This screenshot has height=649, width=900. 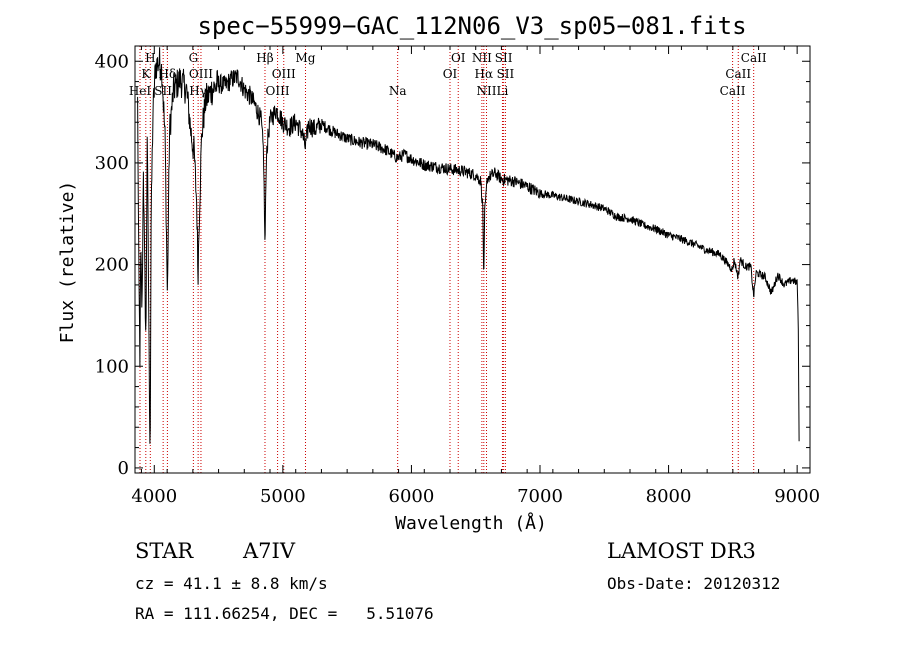 What do you see at coordinates (123, 468) in the screenshot?
I see `y-tick-label: 0` at bounding box center [123, 468].